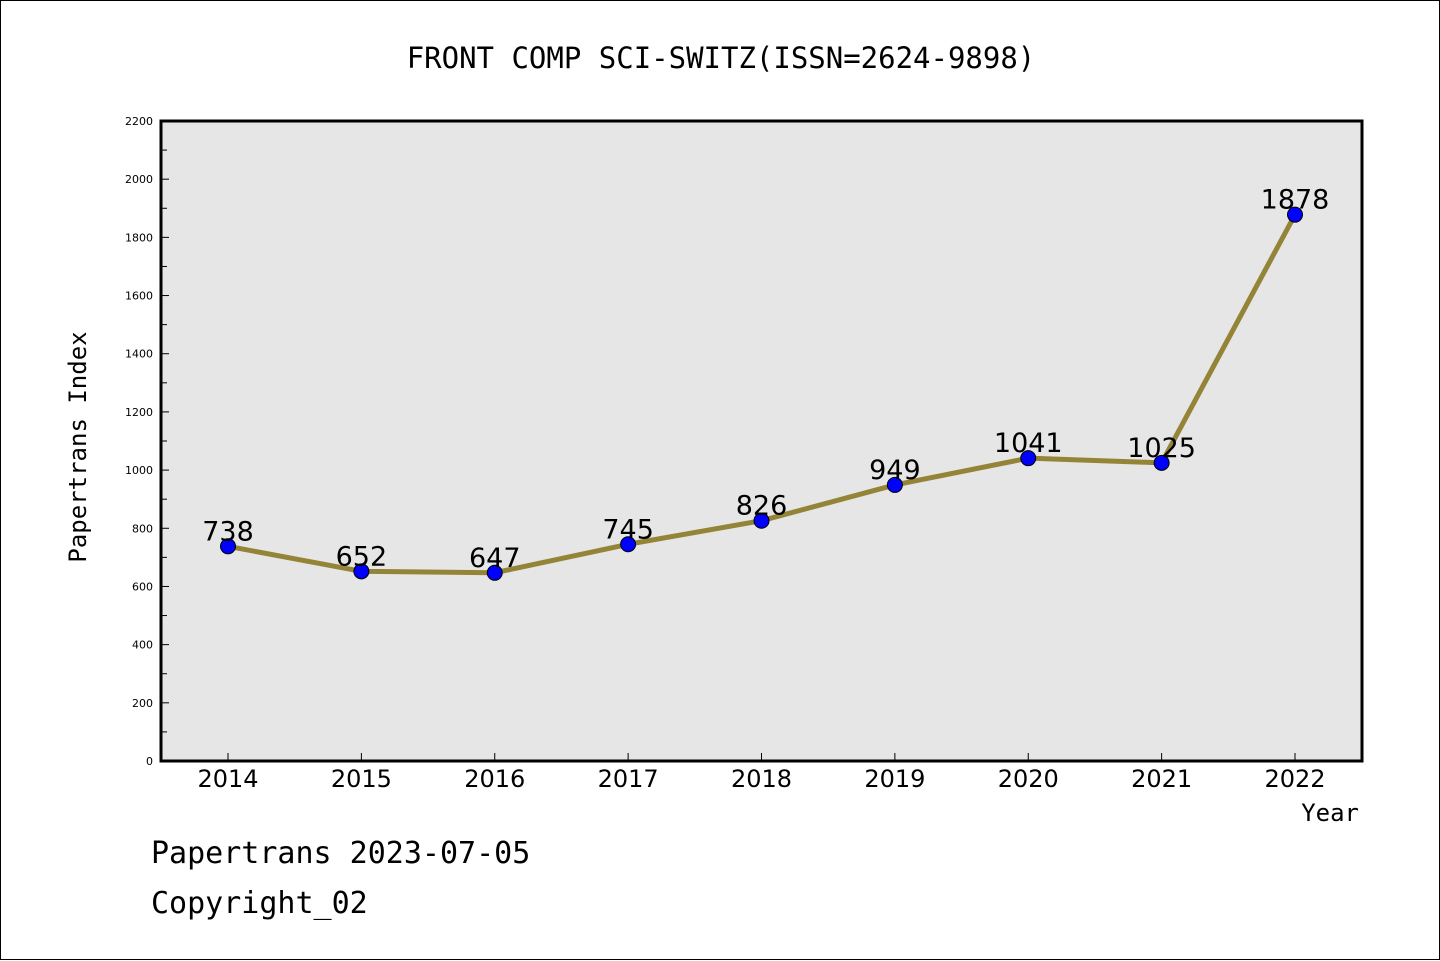 Image resolution: width=1440 pixels, height=961 pixels. What do you see at coordinates (139, 412) in the screenshot?
I see `y-tick-label: 1200` at bounding box center [139, 412].